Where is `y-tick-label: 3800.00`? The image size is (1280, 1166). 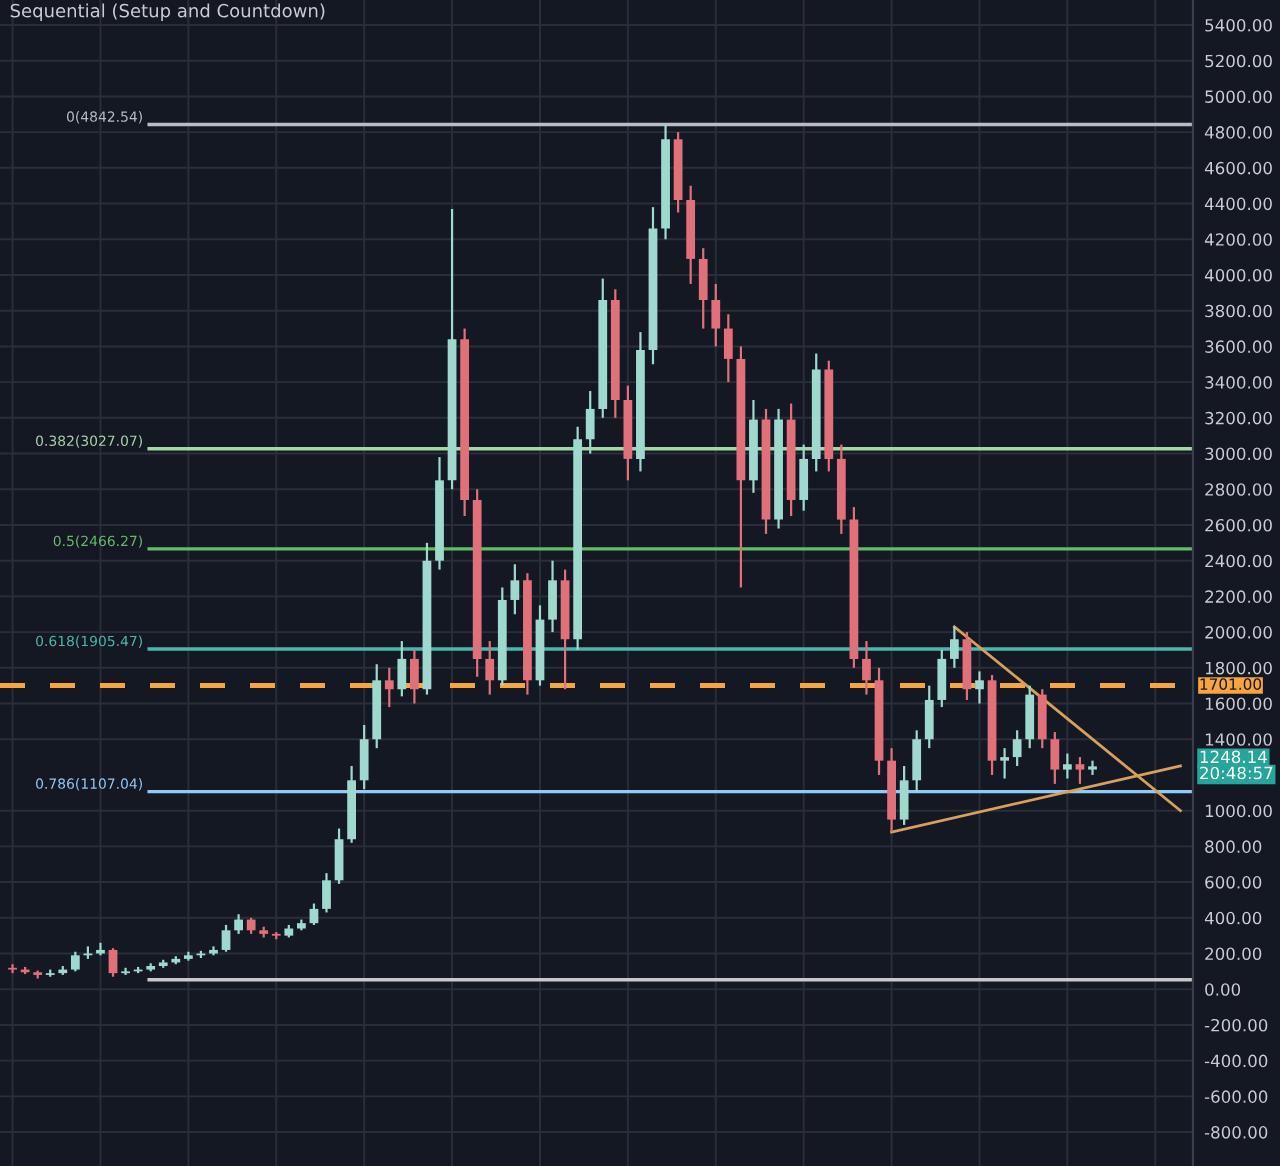 y-tick-label: 3800.00 is located at coordinates (1238, 311).